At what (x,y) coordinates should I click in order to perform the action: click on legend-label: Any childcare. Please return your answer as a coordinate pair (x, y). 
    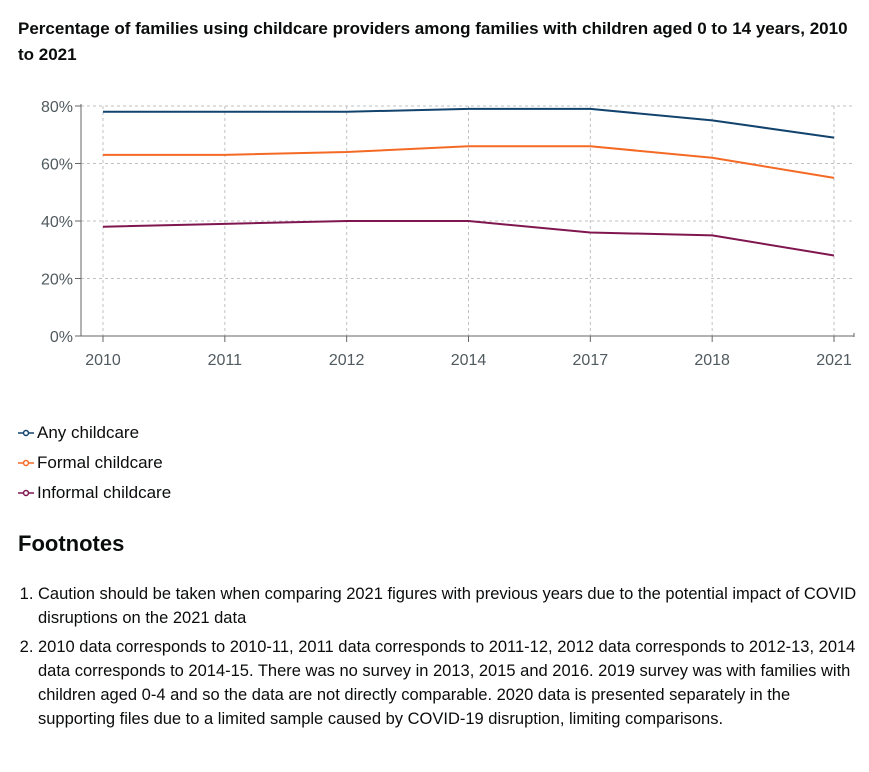
    Looking at the image, I should click on (88, 432).